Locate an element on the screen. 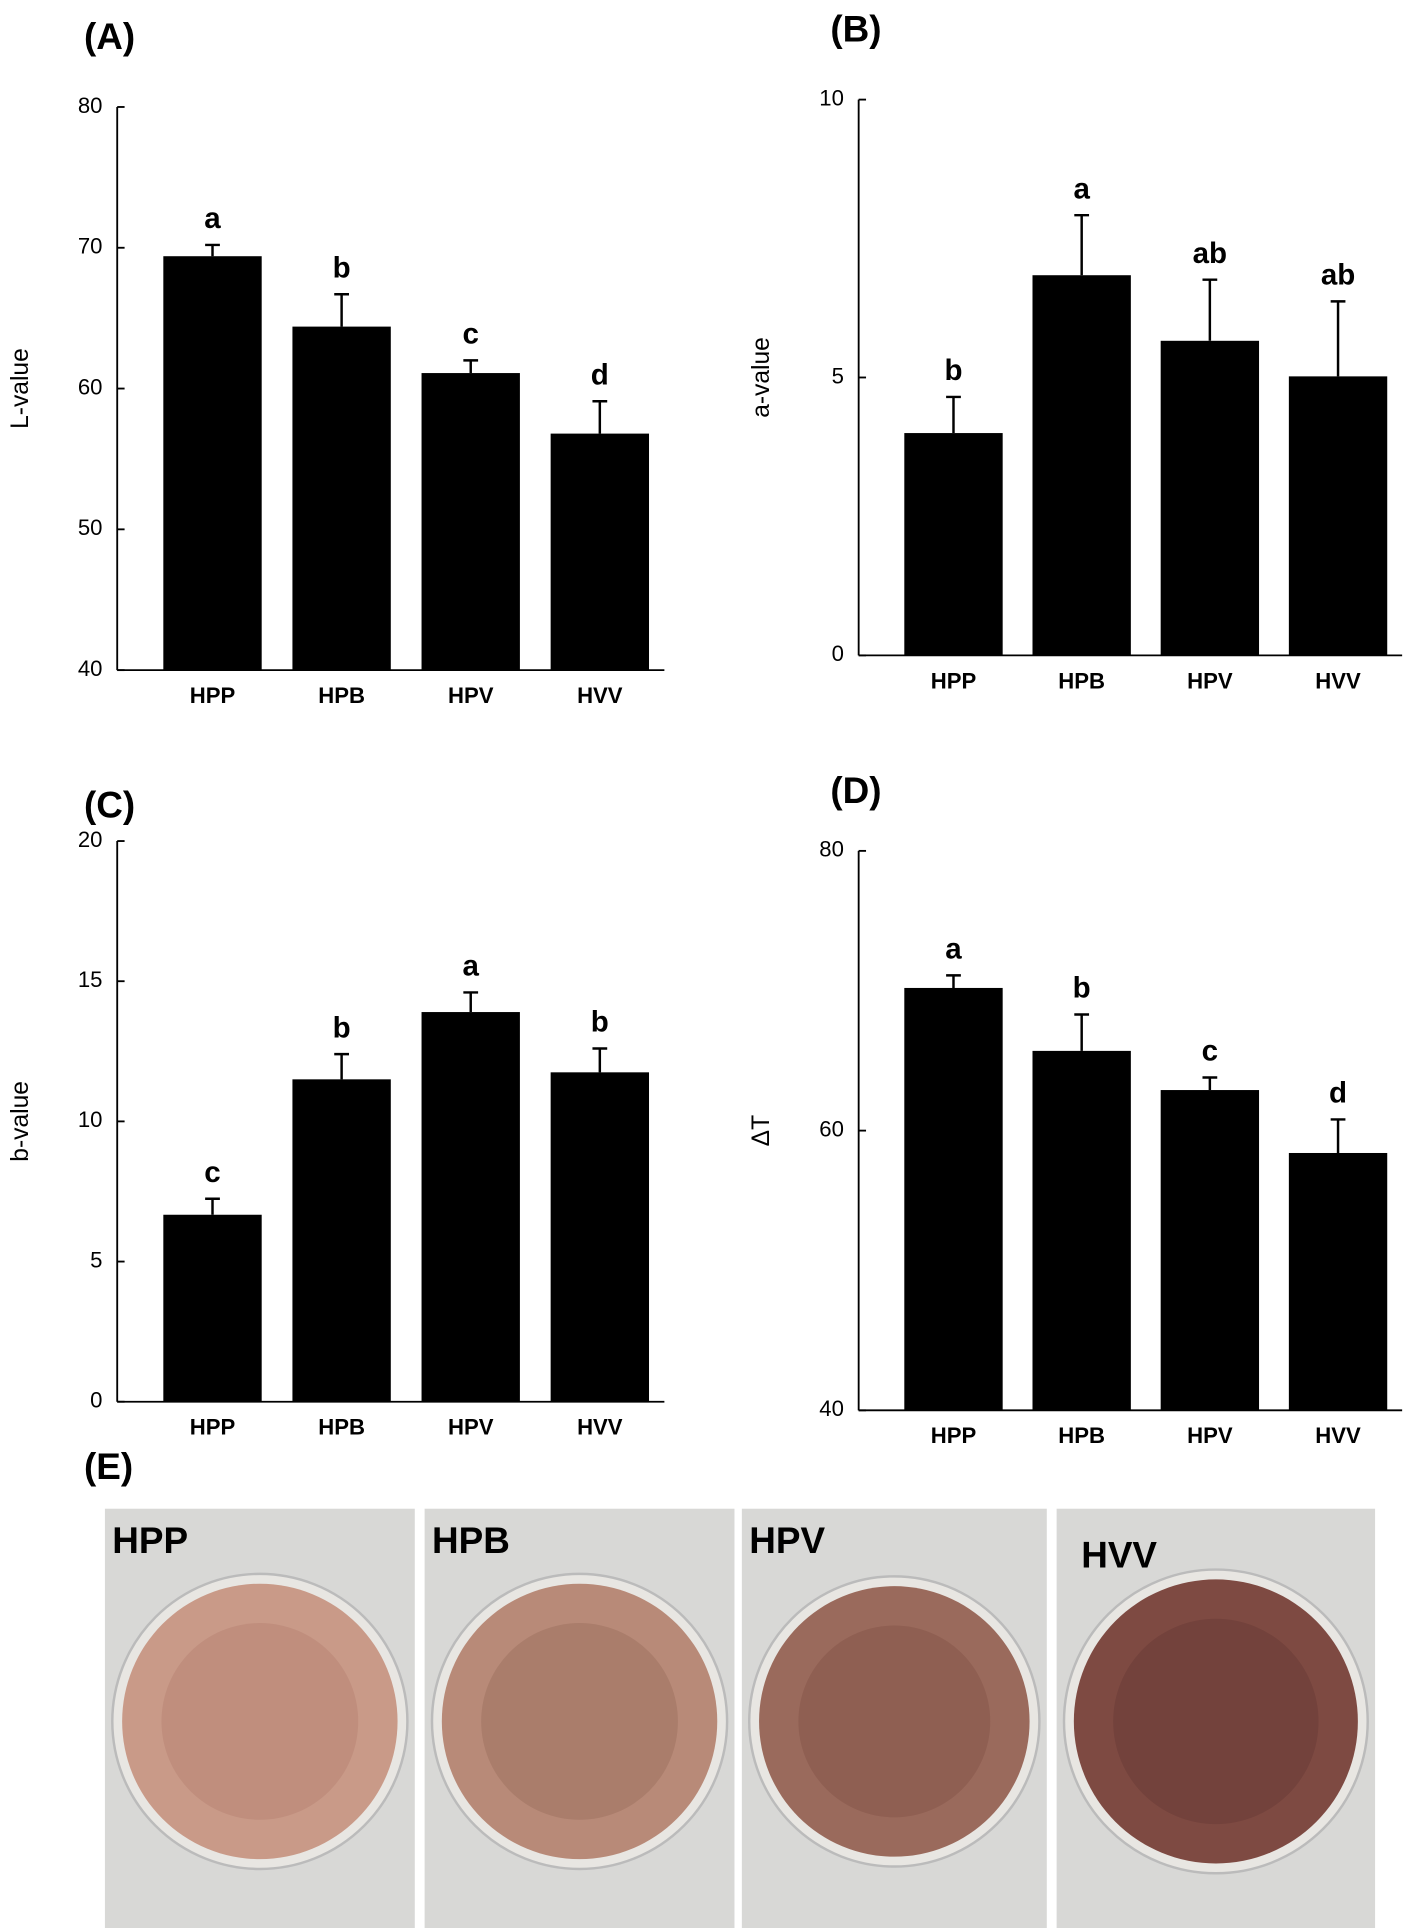  y-axis-label: a-value is located at coordinates (761, 377).